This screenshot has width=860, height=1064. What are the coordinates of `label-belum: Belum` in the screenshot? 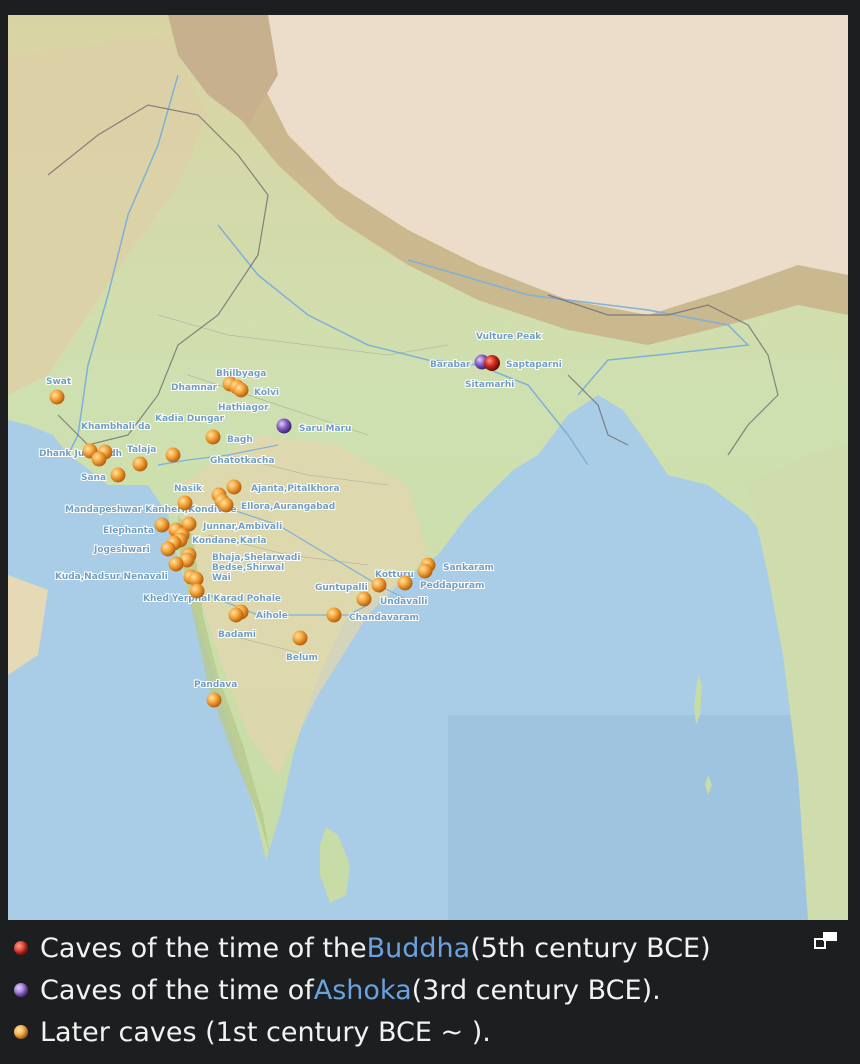 It's located at (302, 658).